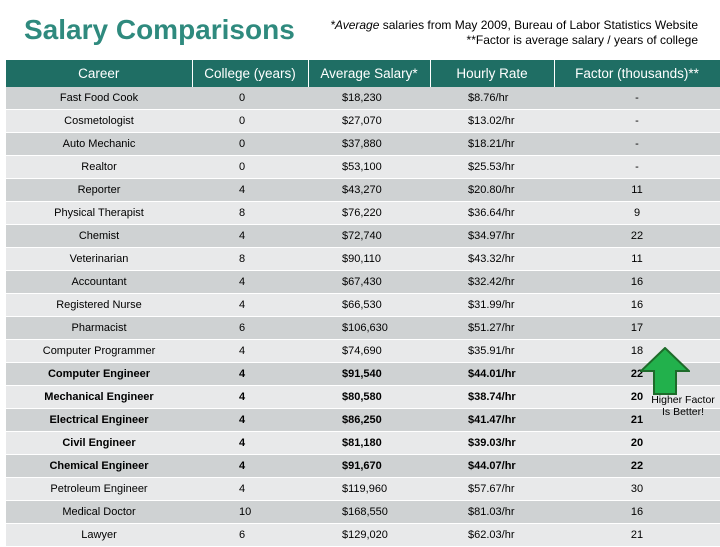 Image resolution: width=720 pixels, height=547 pixels. What do you see at coordinates (369, 167) in the screenshot?
I see `salary-cell: $53,100` at bounding box center [369, 167].